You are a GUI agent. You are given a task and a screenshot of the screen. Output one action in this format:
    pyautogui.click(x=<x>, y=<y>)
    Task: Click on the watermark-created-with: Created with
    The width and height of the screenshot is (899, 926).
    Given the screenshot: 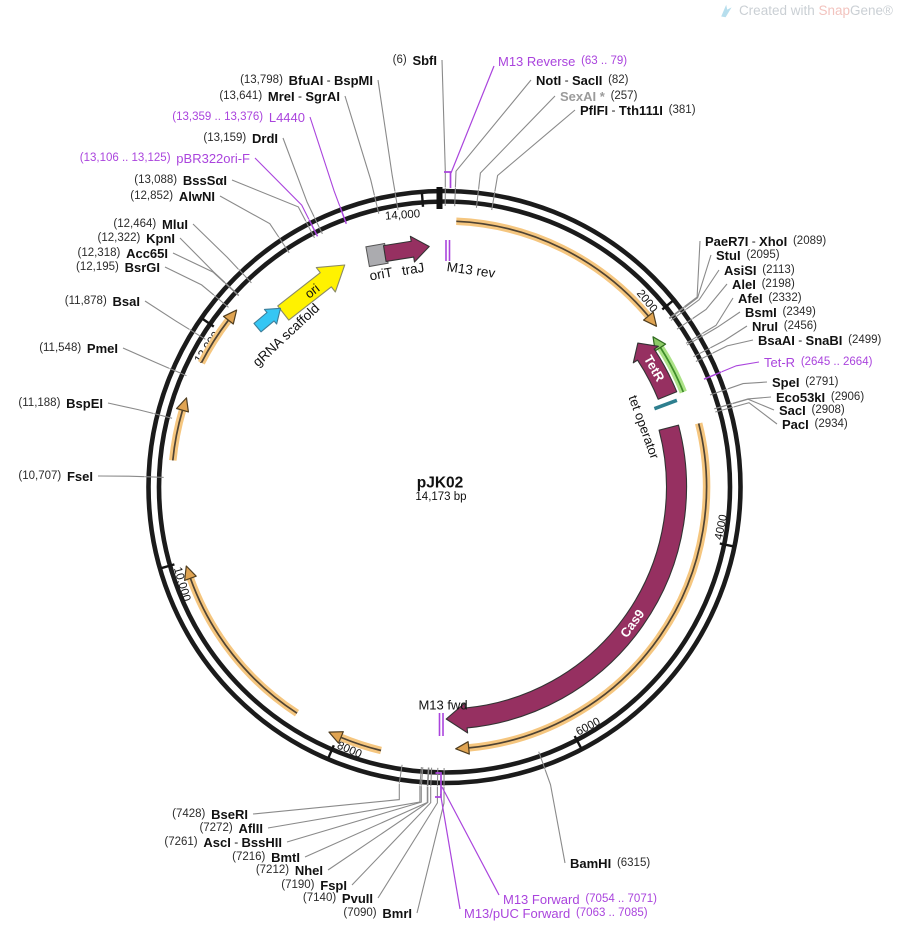 What is the action you would take?
    pyautogui.click(x=779, y=10)
    